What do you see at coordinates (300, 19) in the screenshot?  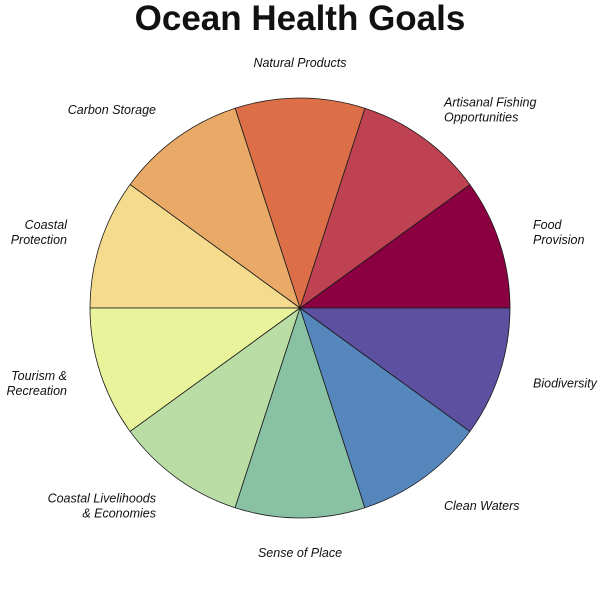 I see `chart-title: Ocean Health Goals` at bounding box center [300, 19].